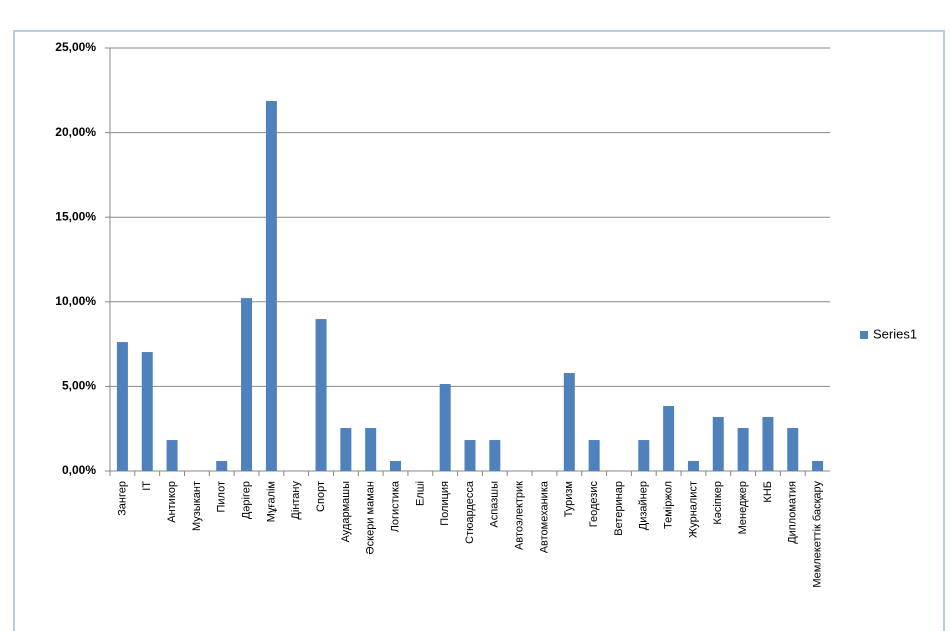  I want to click on x-tick-label: Теміржол, so click(669, 505).